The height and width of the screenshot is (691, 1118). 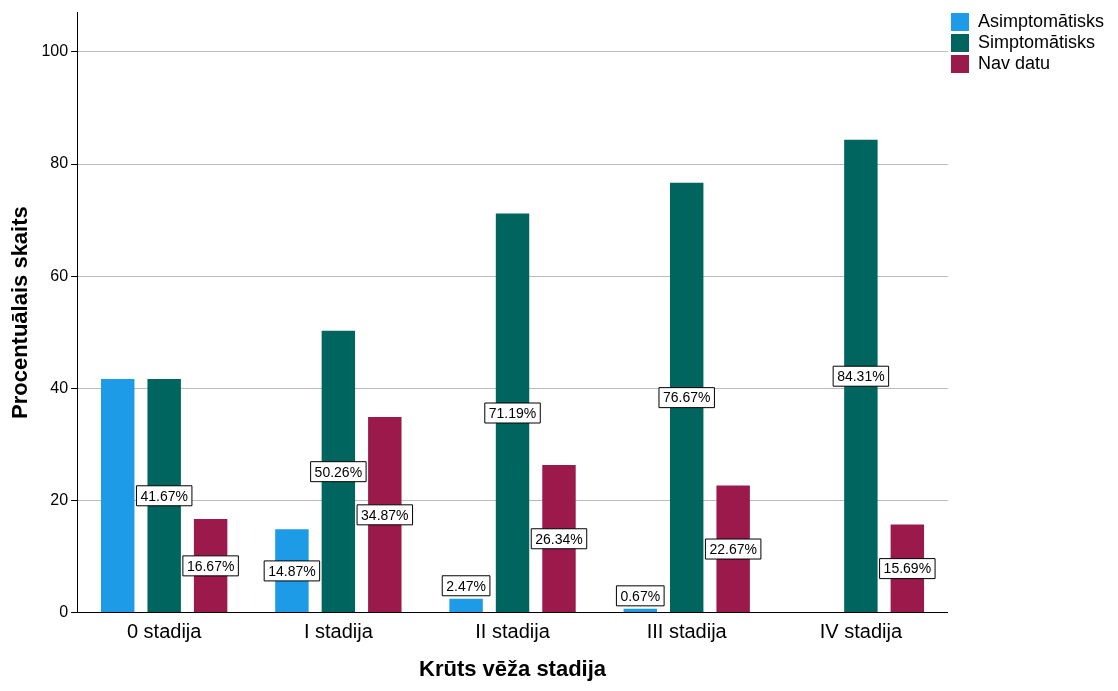 I want to click on data-label: 76.67%, so click(x=686, y=397).